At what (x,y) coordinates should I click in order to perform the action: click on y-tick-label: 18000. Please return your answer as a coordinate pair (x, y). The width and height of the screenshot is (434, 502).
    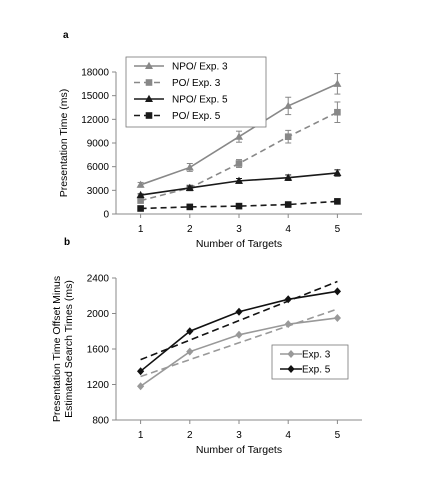
    Looking at the image, I should click on (95, 73).